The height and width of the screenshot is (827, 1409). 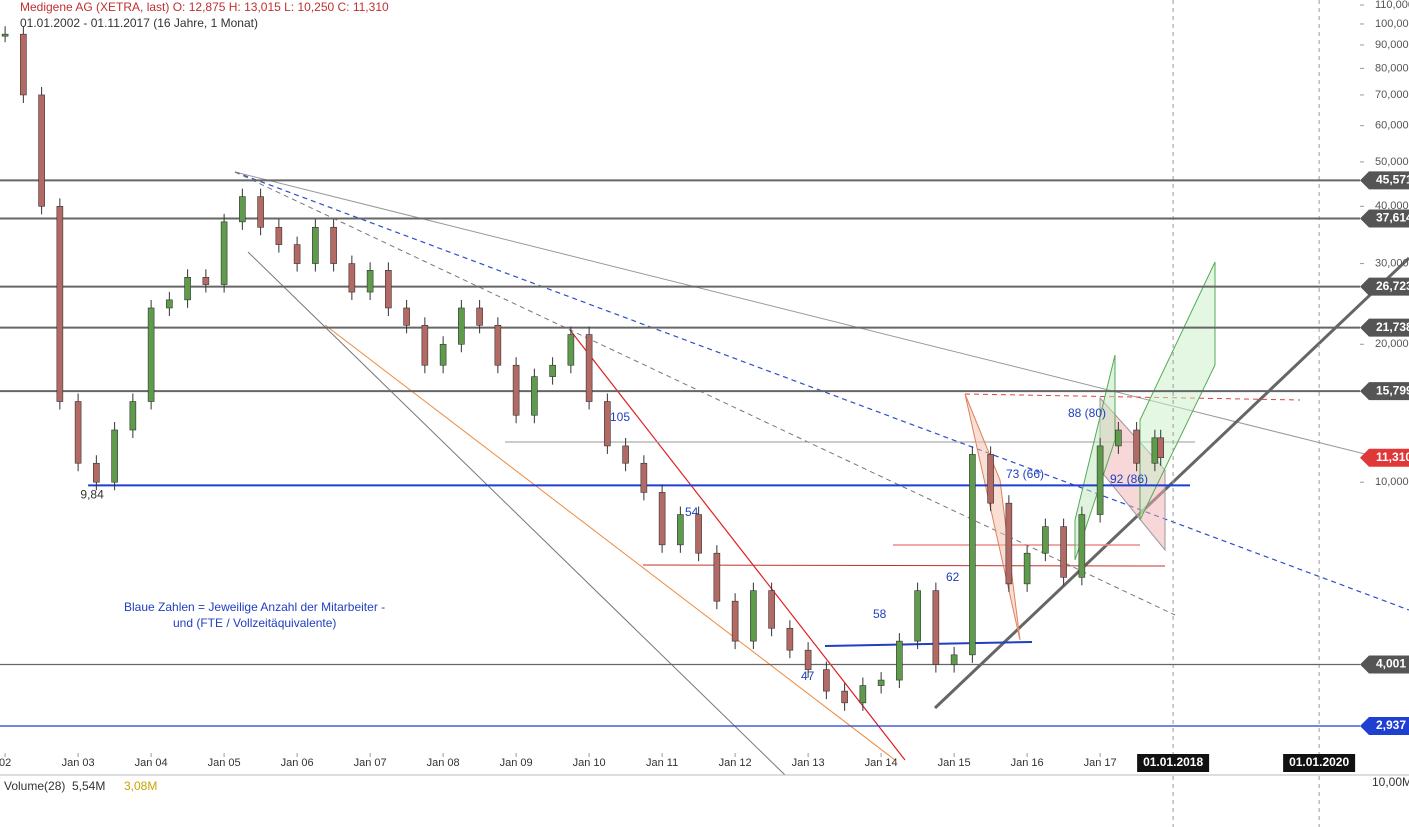 What do you see at coordinates (1391, 664) in the screenshot?
I see `level-label: 4,001` at bounding box center [1391, 664].